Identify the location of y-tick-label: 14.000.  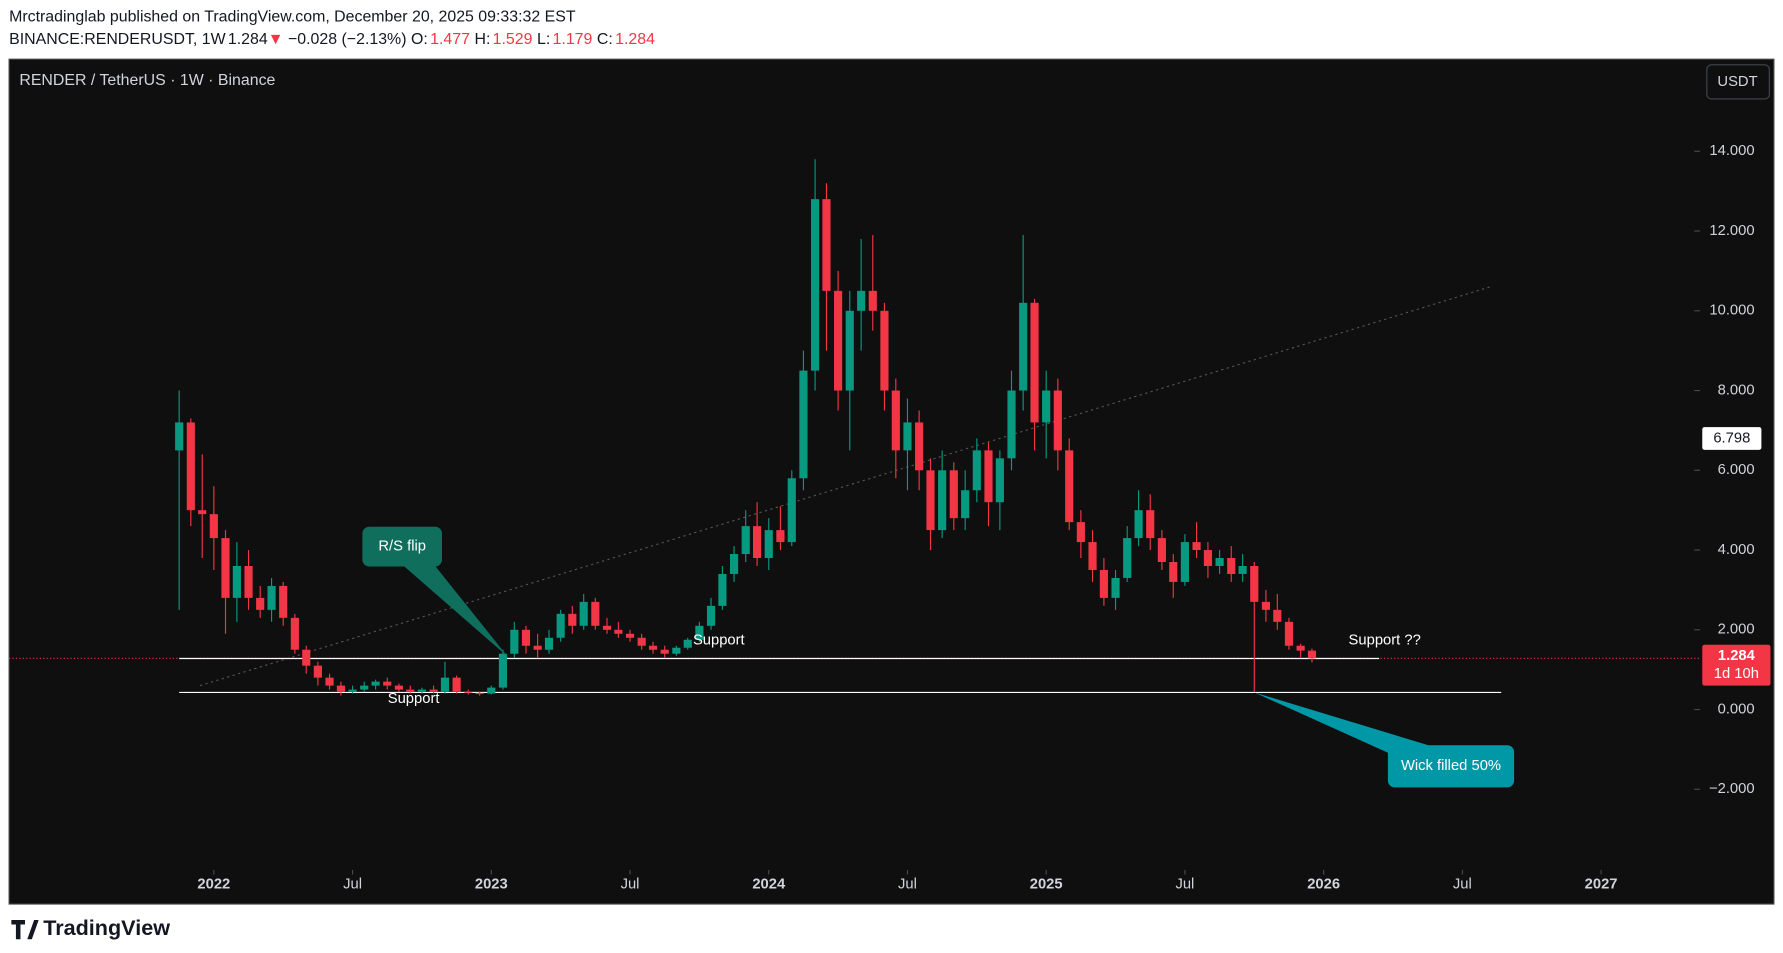
(1731, 151).